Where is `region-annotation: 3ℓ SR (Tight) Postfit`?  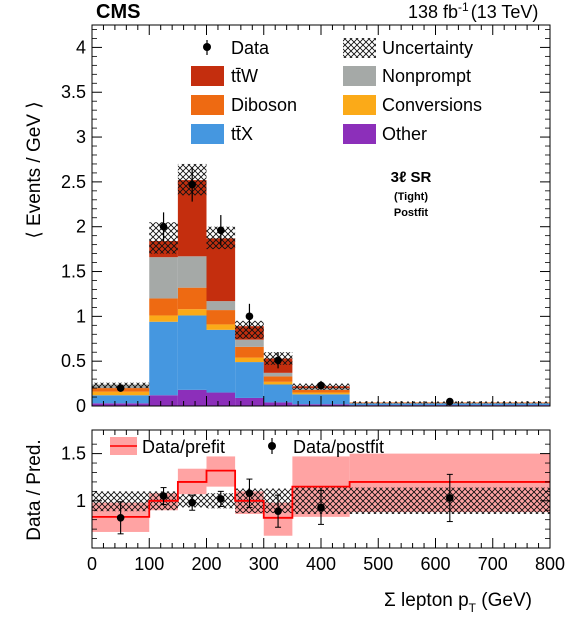
region-annotation: 3ℓ SR (Tight) Postfit is located at coordinates (411, 194).